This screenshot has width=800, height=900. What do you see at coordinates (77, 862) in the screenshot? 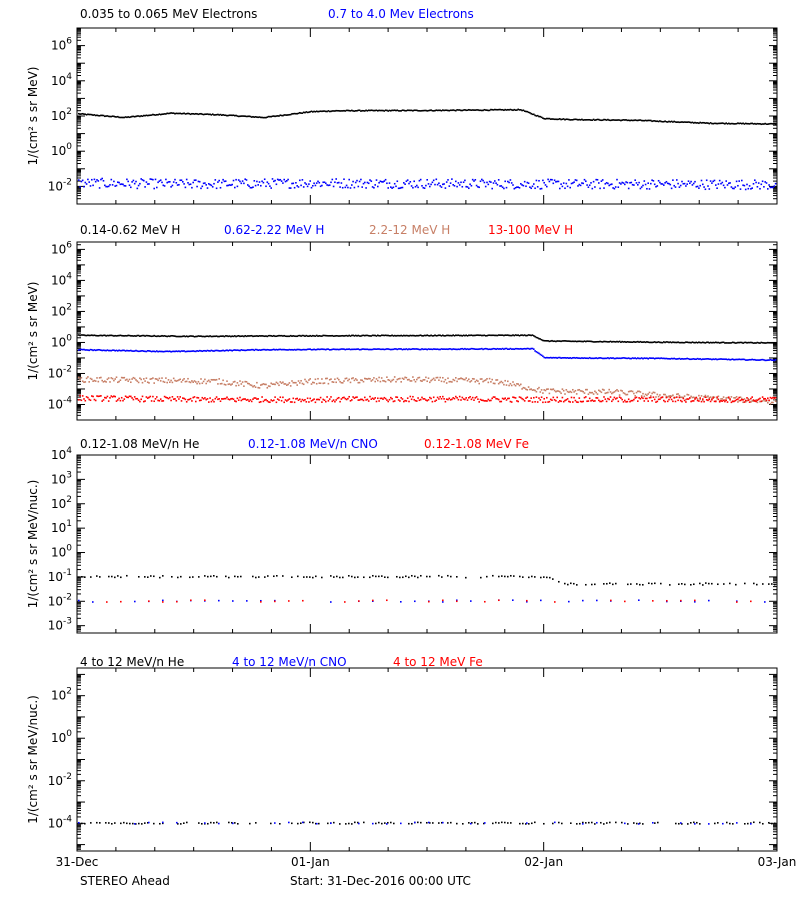
I see `x-tick-label: 31-Dec` at bounding box center [77, 862].